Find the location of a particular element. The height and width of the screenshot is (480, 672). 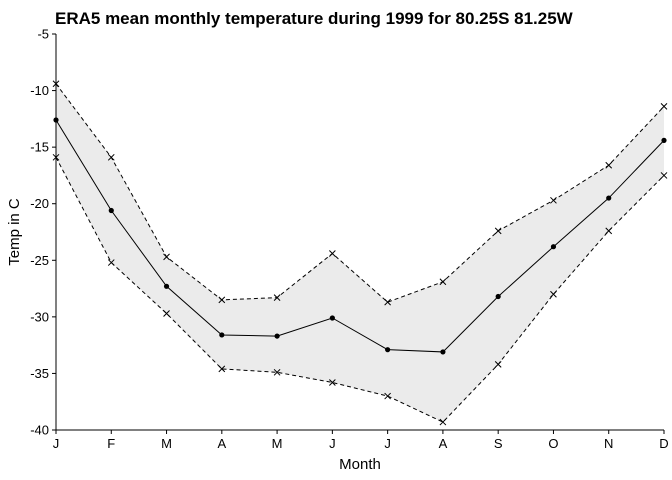

y-axis: -40 -35 -30 -25 -20 -15 -10 -5 is located at coordinates (43, 232).